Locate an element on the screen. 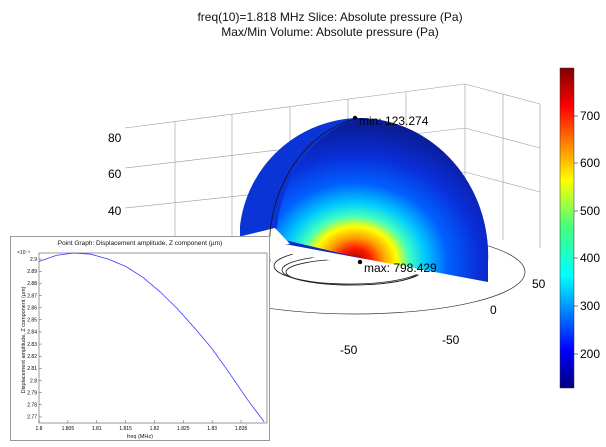 The image size is (606, 447). colorbar-tick-600: 600 is located at coordinates (590, 163).